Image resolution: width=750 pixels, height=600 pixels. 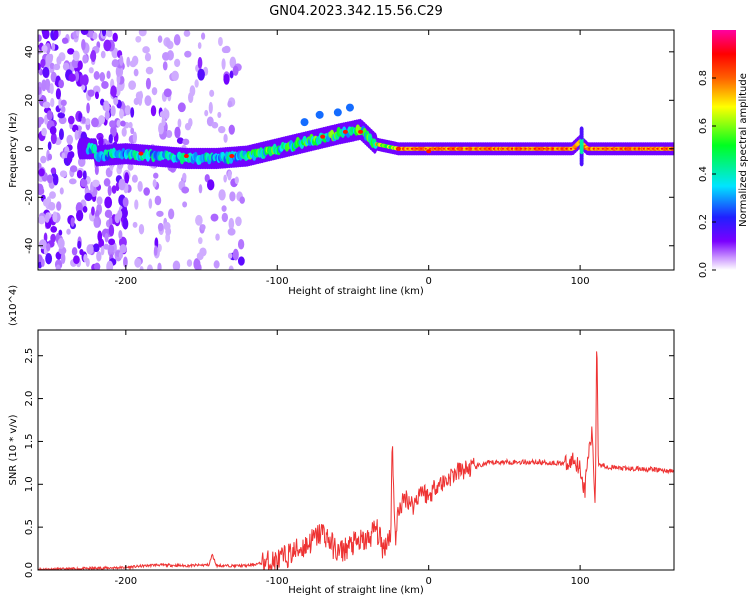 I want to click on spectrogram-y-tick-label: 20, so click(x=29, y=100).